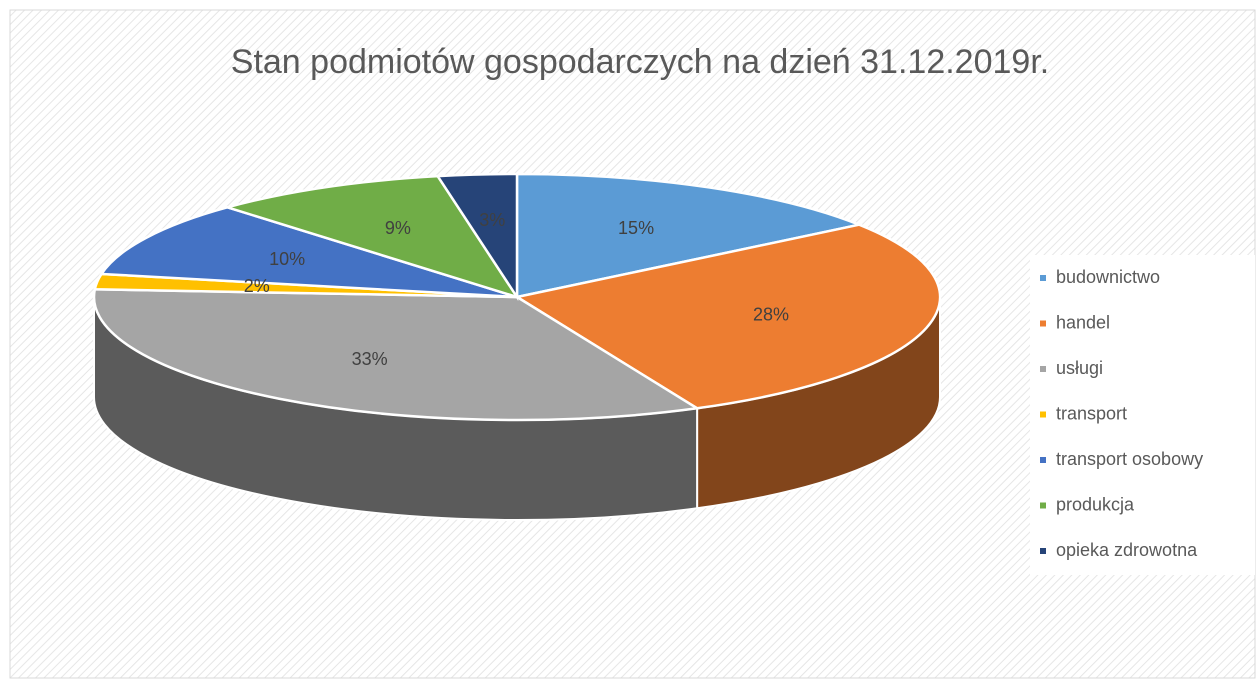  What do you see at coordinates (1129, 459) in the screenshot?
I see `legend-label: transport osobowy` at bounding box center [1129, 459].